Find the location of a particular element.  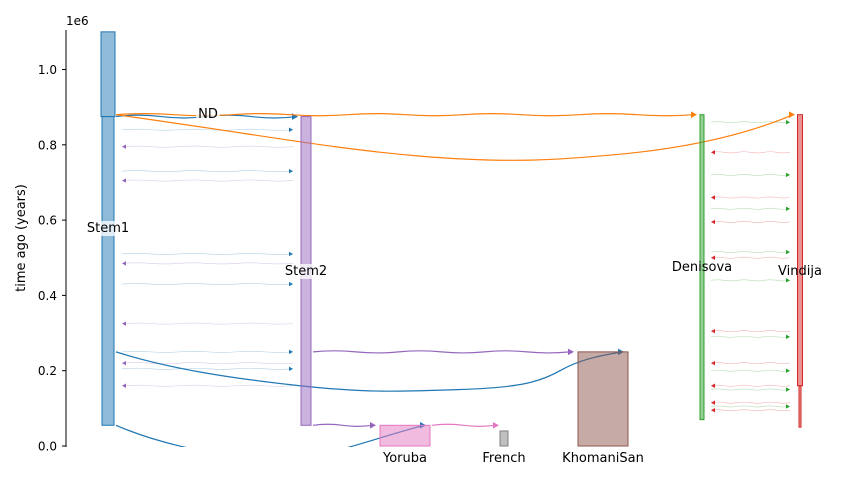

y-multiplier-label: 1e6 is located at coordinates (77, 21).